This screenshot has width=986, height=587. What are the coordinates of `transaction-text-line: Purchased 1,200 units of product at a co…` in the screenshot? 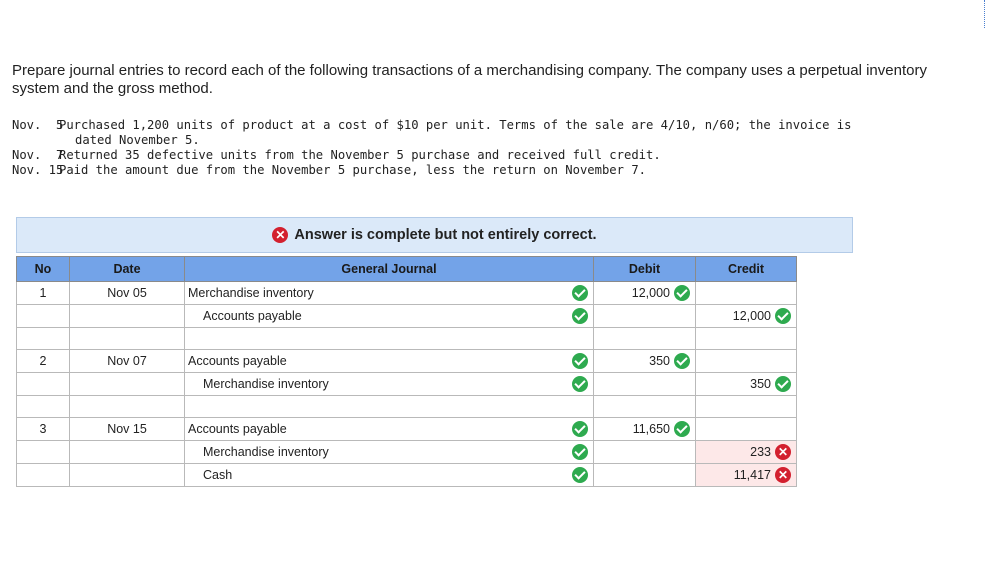 It's located at (455, 125).